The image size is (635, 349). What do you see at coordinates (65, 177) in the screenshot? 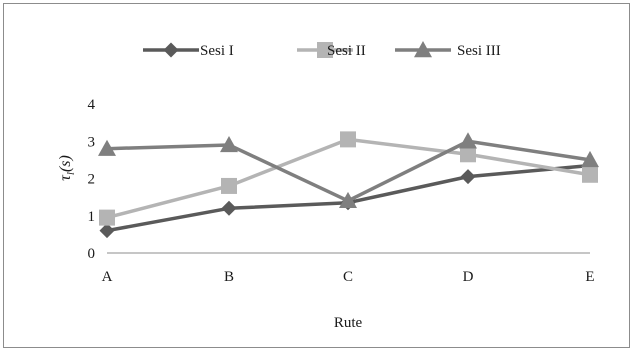
I see `y-axis-title-main: τ` at bounding box center [65, 177].